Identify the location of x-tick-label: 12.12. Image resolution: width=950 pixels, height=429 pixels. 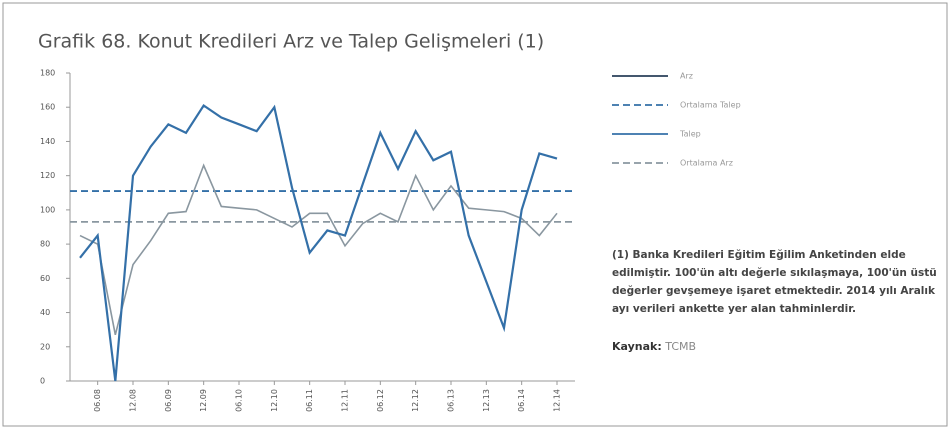
(415, 400).